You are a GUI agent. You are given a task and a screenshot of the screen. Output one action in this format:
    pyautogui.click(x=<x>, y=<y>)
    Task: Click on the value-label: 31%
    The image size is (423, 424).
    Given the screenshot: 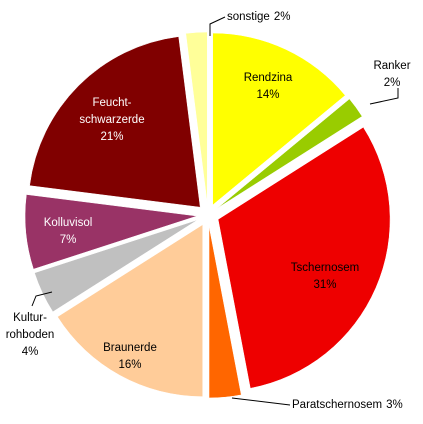 What is the action you would take?
    pyautogui.click(x=324, y=285)
    